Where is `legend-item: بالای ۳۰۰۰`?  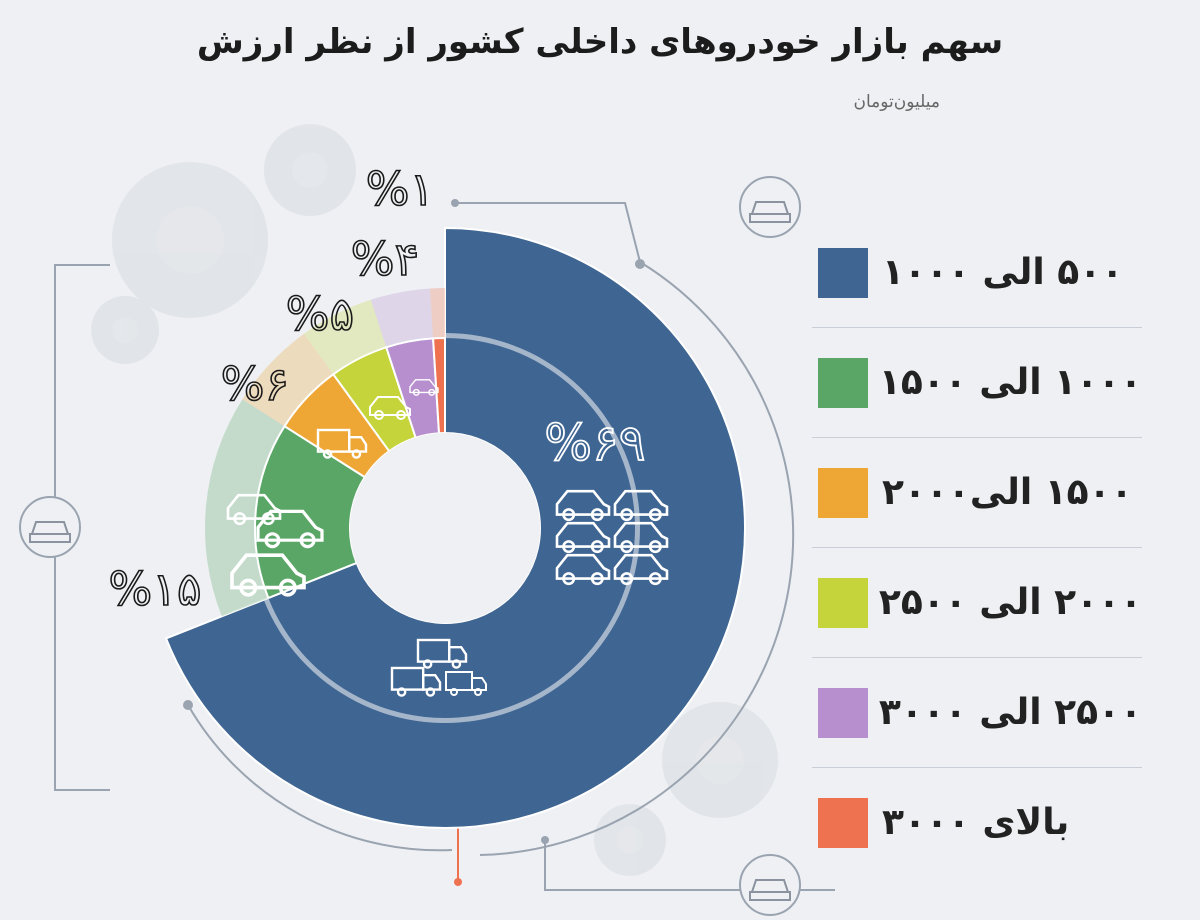
legend-item: بالای ۳۰۰۰ is located at coordinates (977, 823).